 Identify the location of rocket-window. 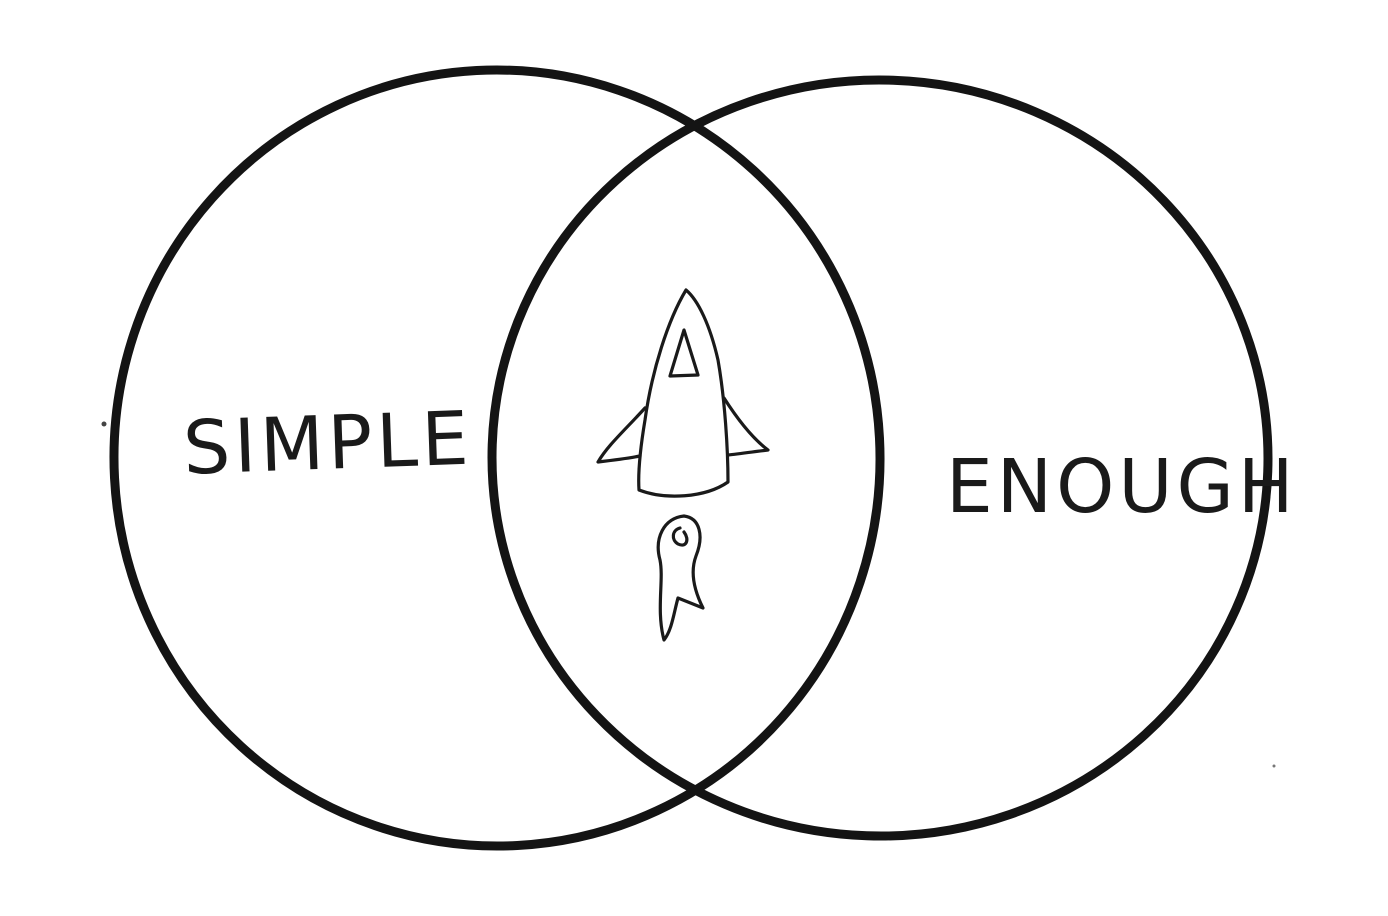
(684, 353).